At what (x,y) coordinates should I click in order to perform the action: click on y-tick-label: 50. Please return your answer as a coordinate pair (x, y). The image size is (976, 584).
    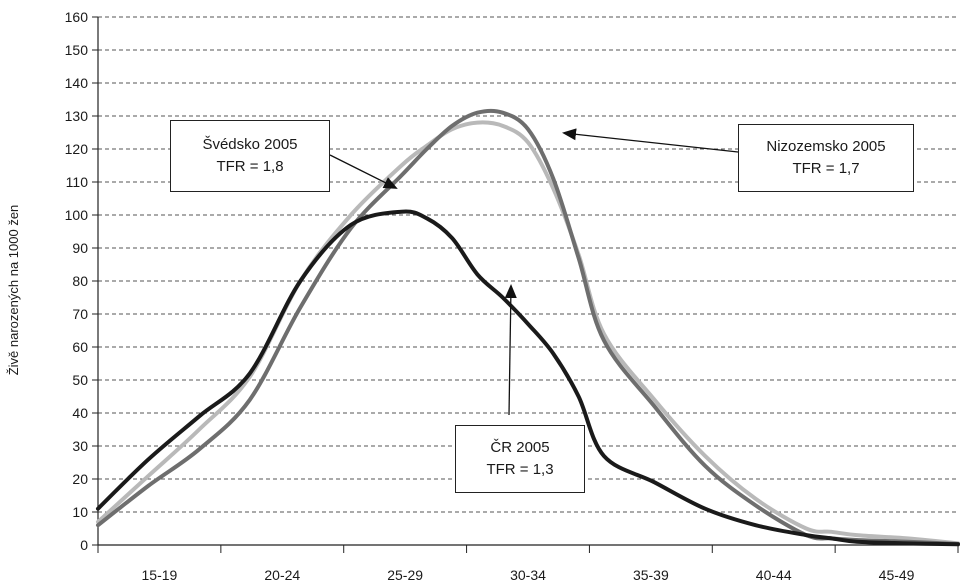
    Looking at the image, I should click on (80, 380).